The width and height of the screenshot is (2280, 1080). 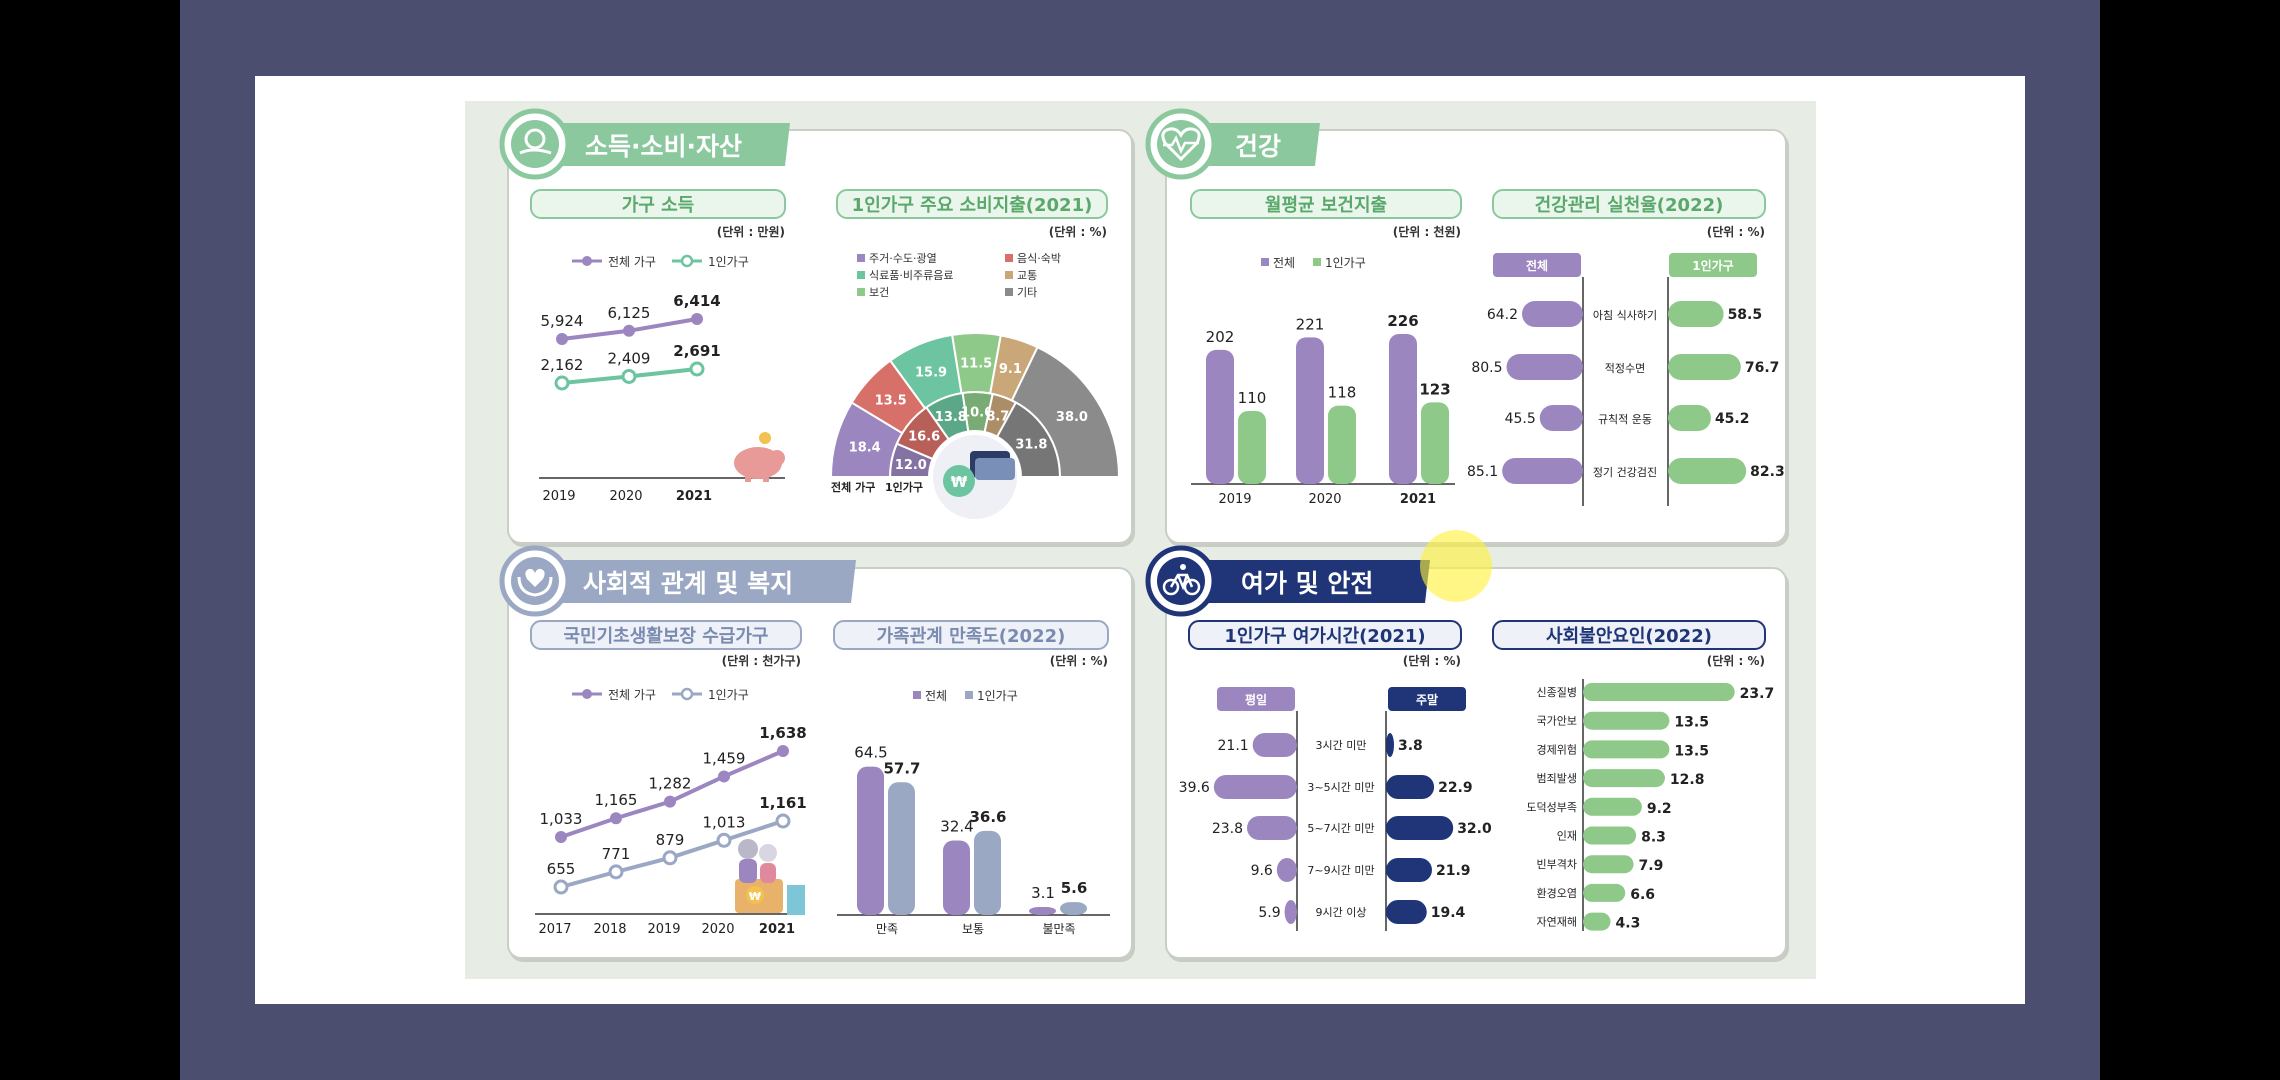 I want to click on bar-환경오염, so click(x=1604, y=892).